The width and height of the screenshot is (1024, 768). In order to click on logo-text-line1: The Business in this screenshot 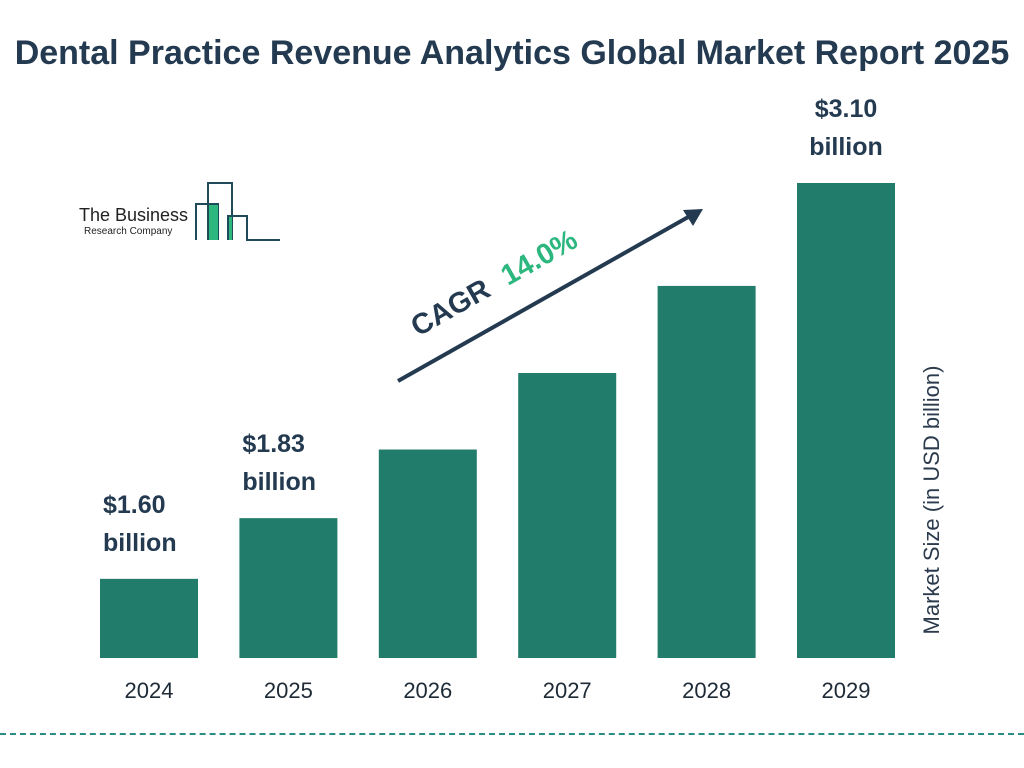, I will do `click(134, 215)`.